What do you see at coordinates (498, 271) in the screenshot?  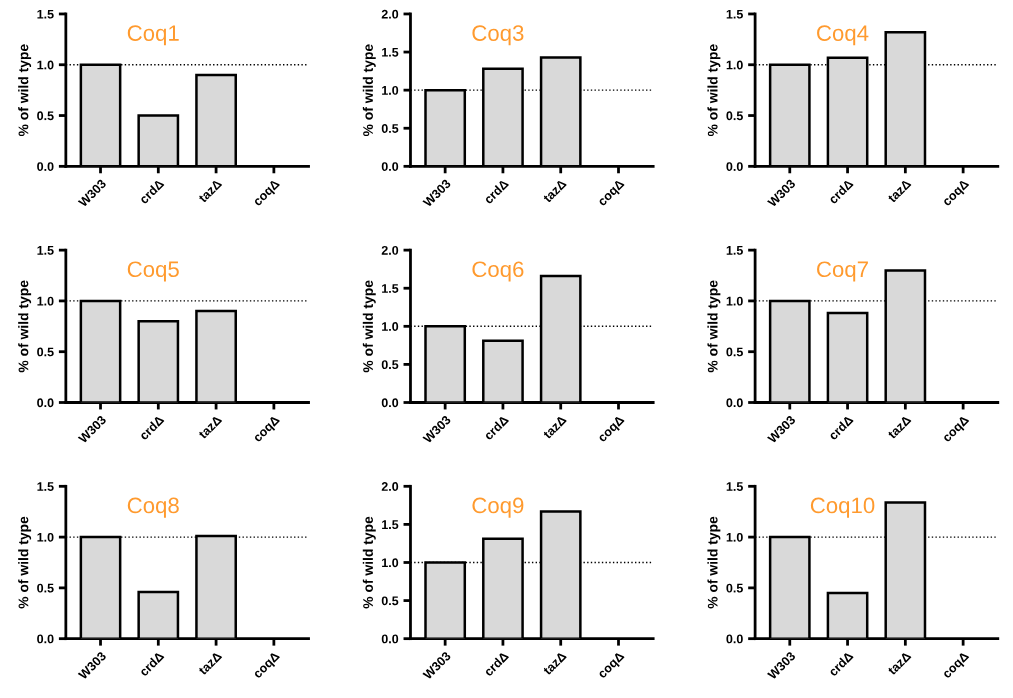 I see `chart-title: Coq6` at bounding box center [498, 271].